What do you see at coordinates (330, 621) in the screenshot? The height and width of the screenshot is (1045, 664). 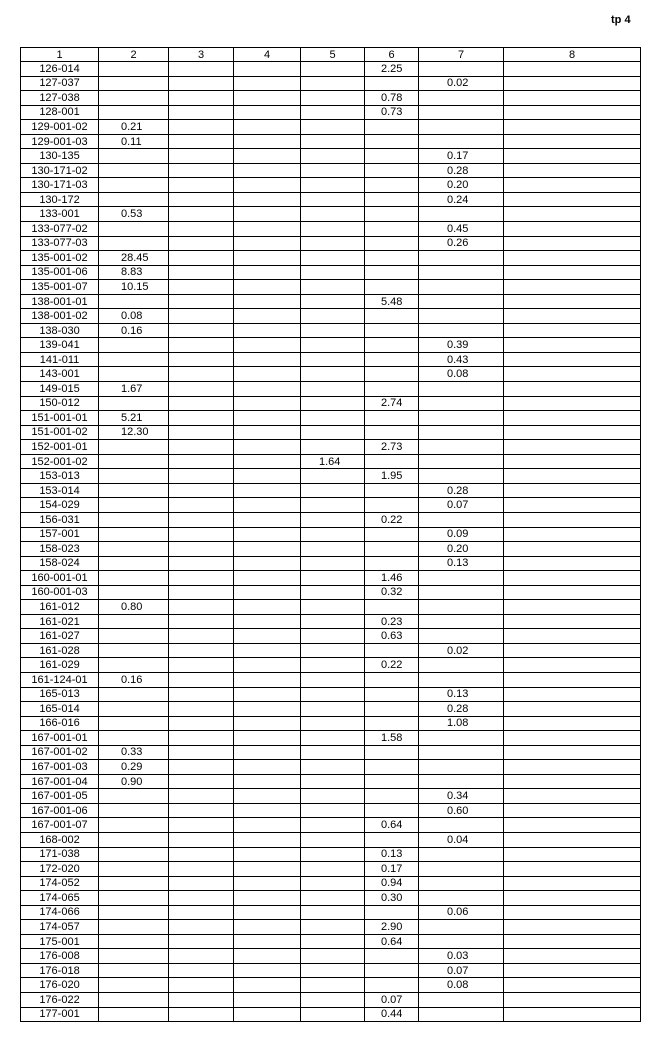 I see `table-row: 161-021 0.23` at bounding box center [330, 621].